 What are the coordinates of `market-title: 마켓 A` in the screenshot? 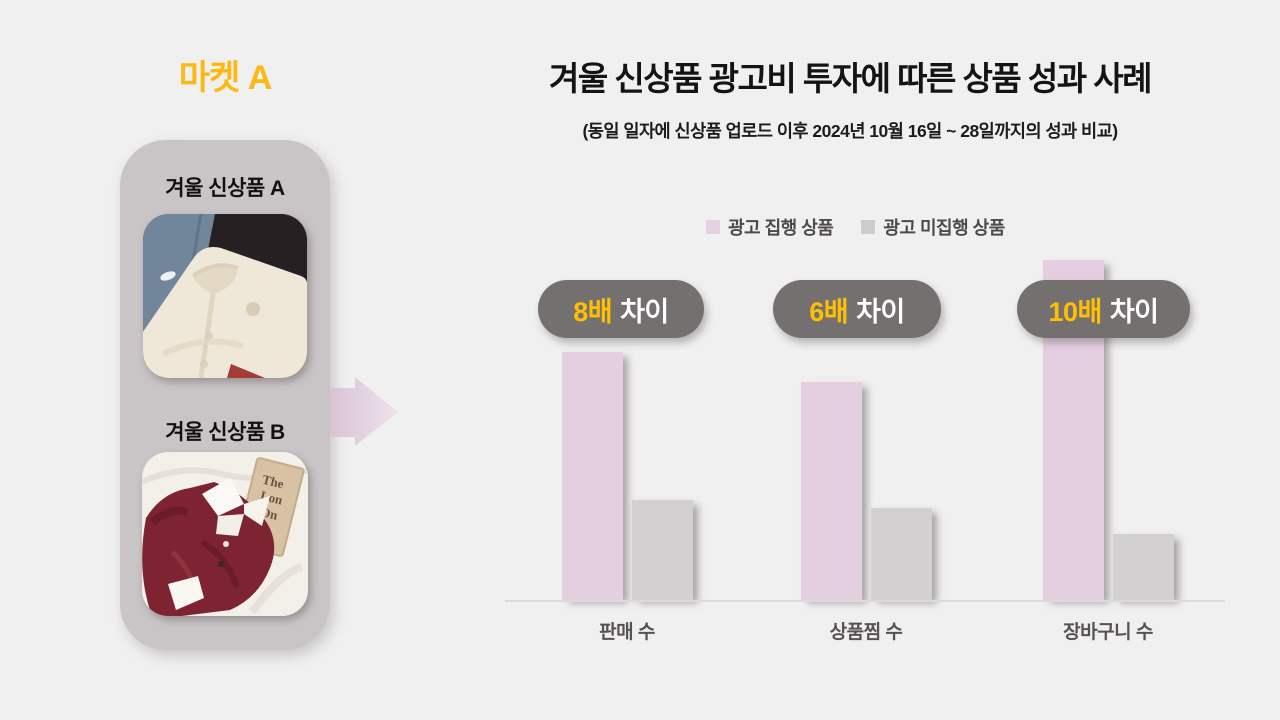 It's located at (225, 78).